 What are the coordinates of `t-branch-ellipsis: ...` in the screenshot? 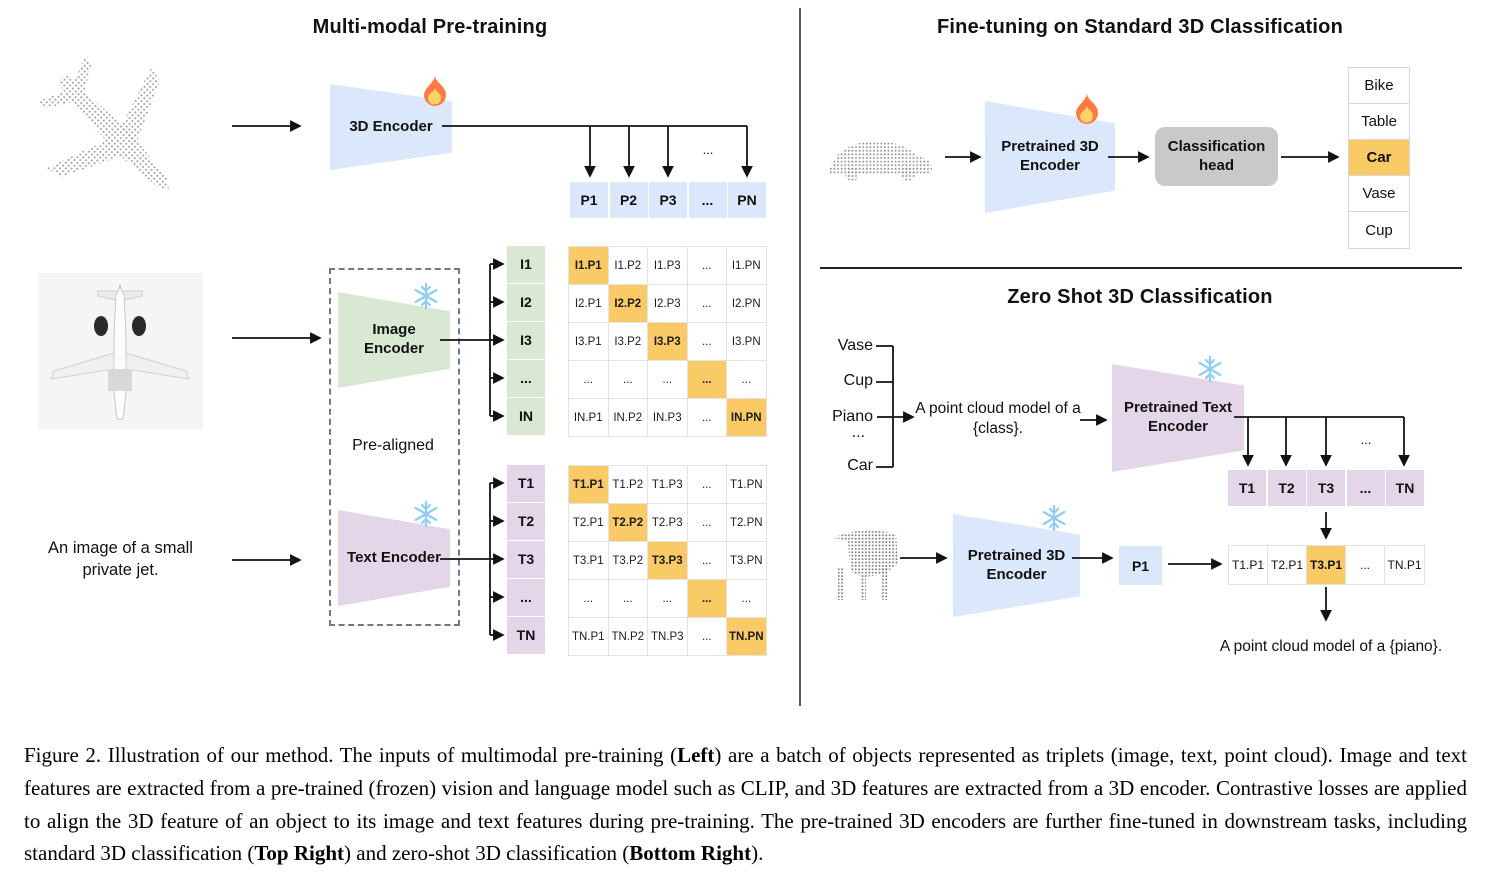 It's located at (1366, 439).